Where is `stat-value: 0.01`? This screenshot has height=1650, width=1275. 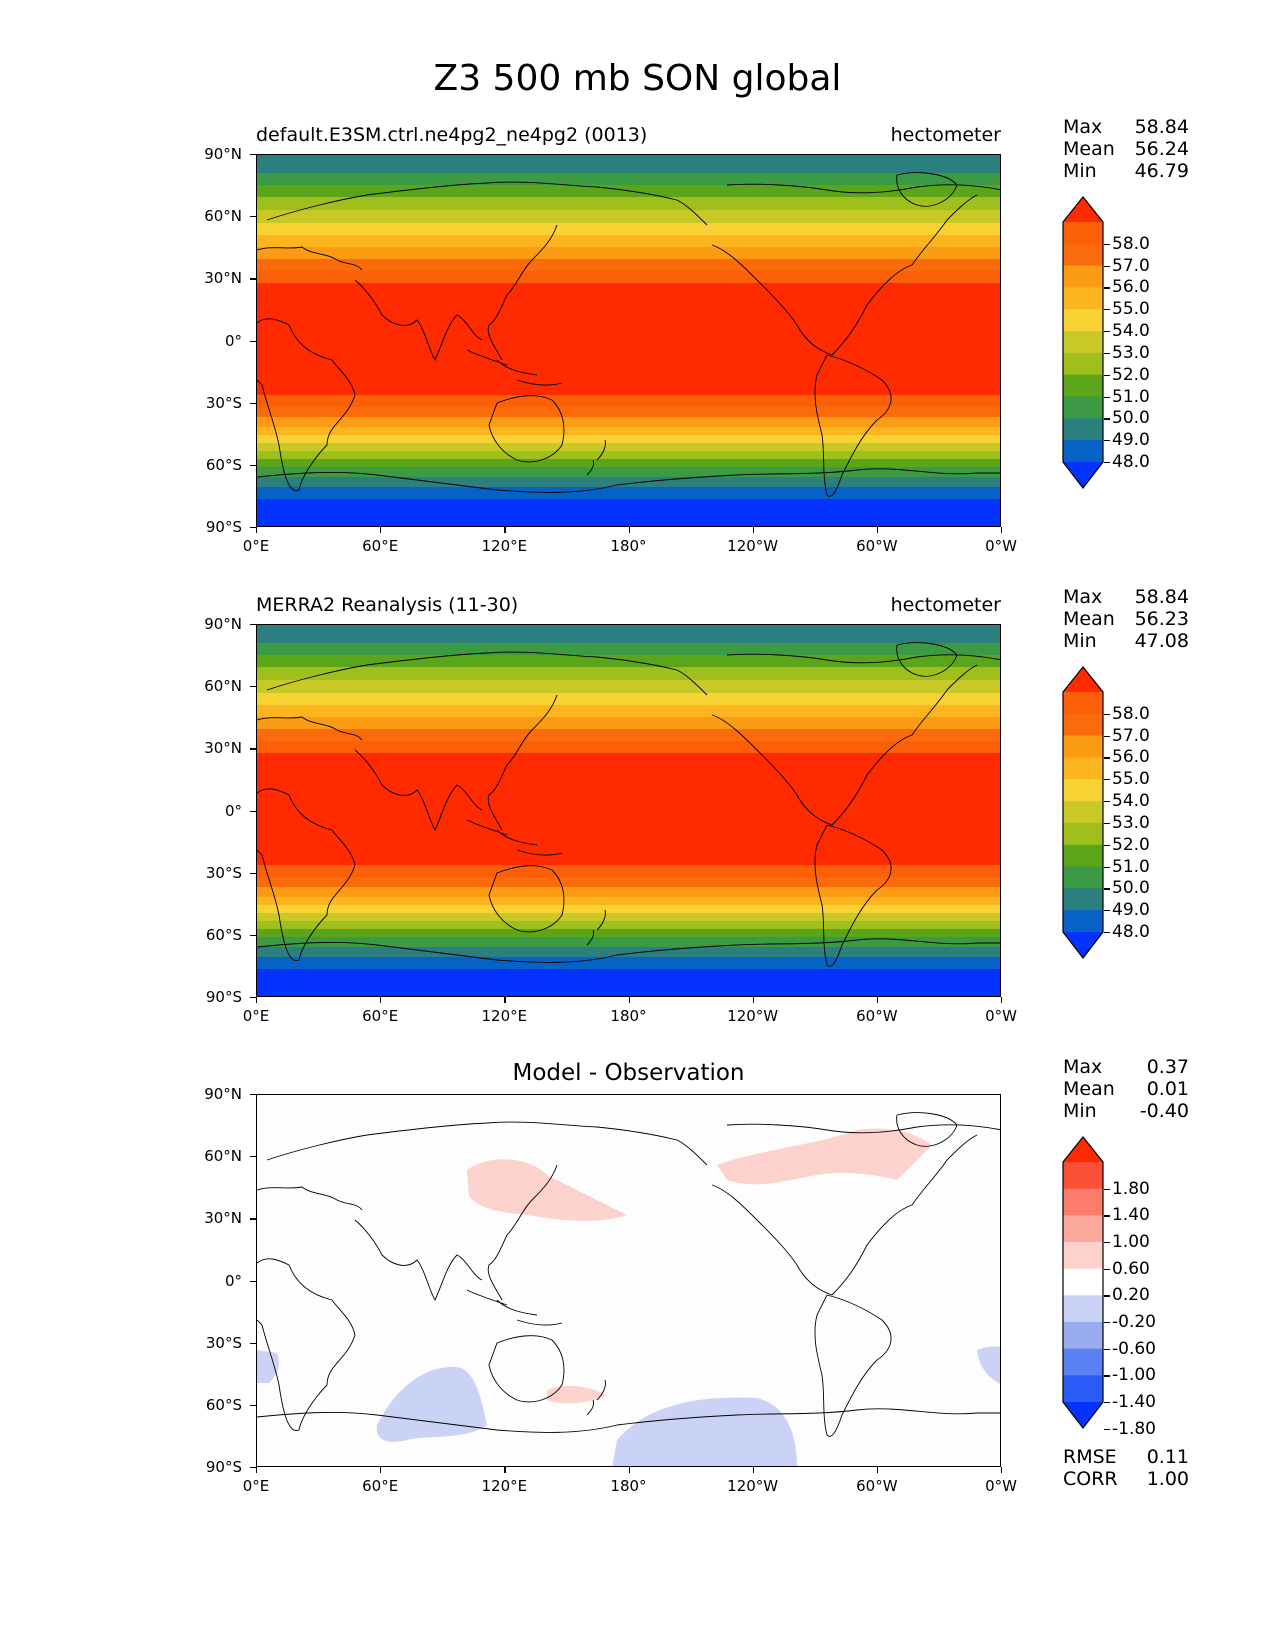 stat-value: 0.01 is located at coordinates (1167, 1089).